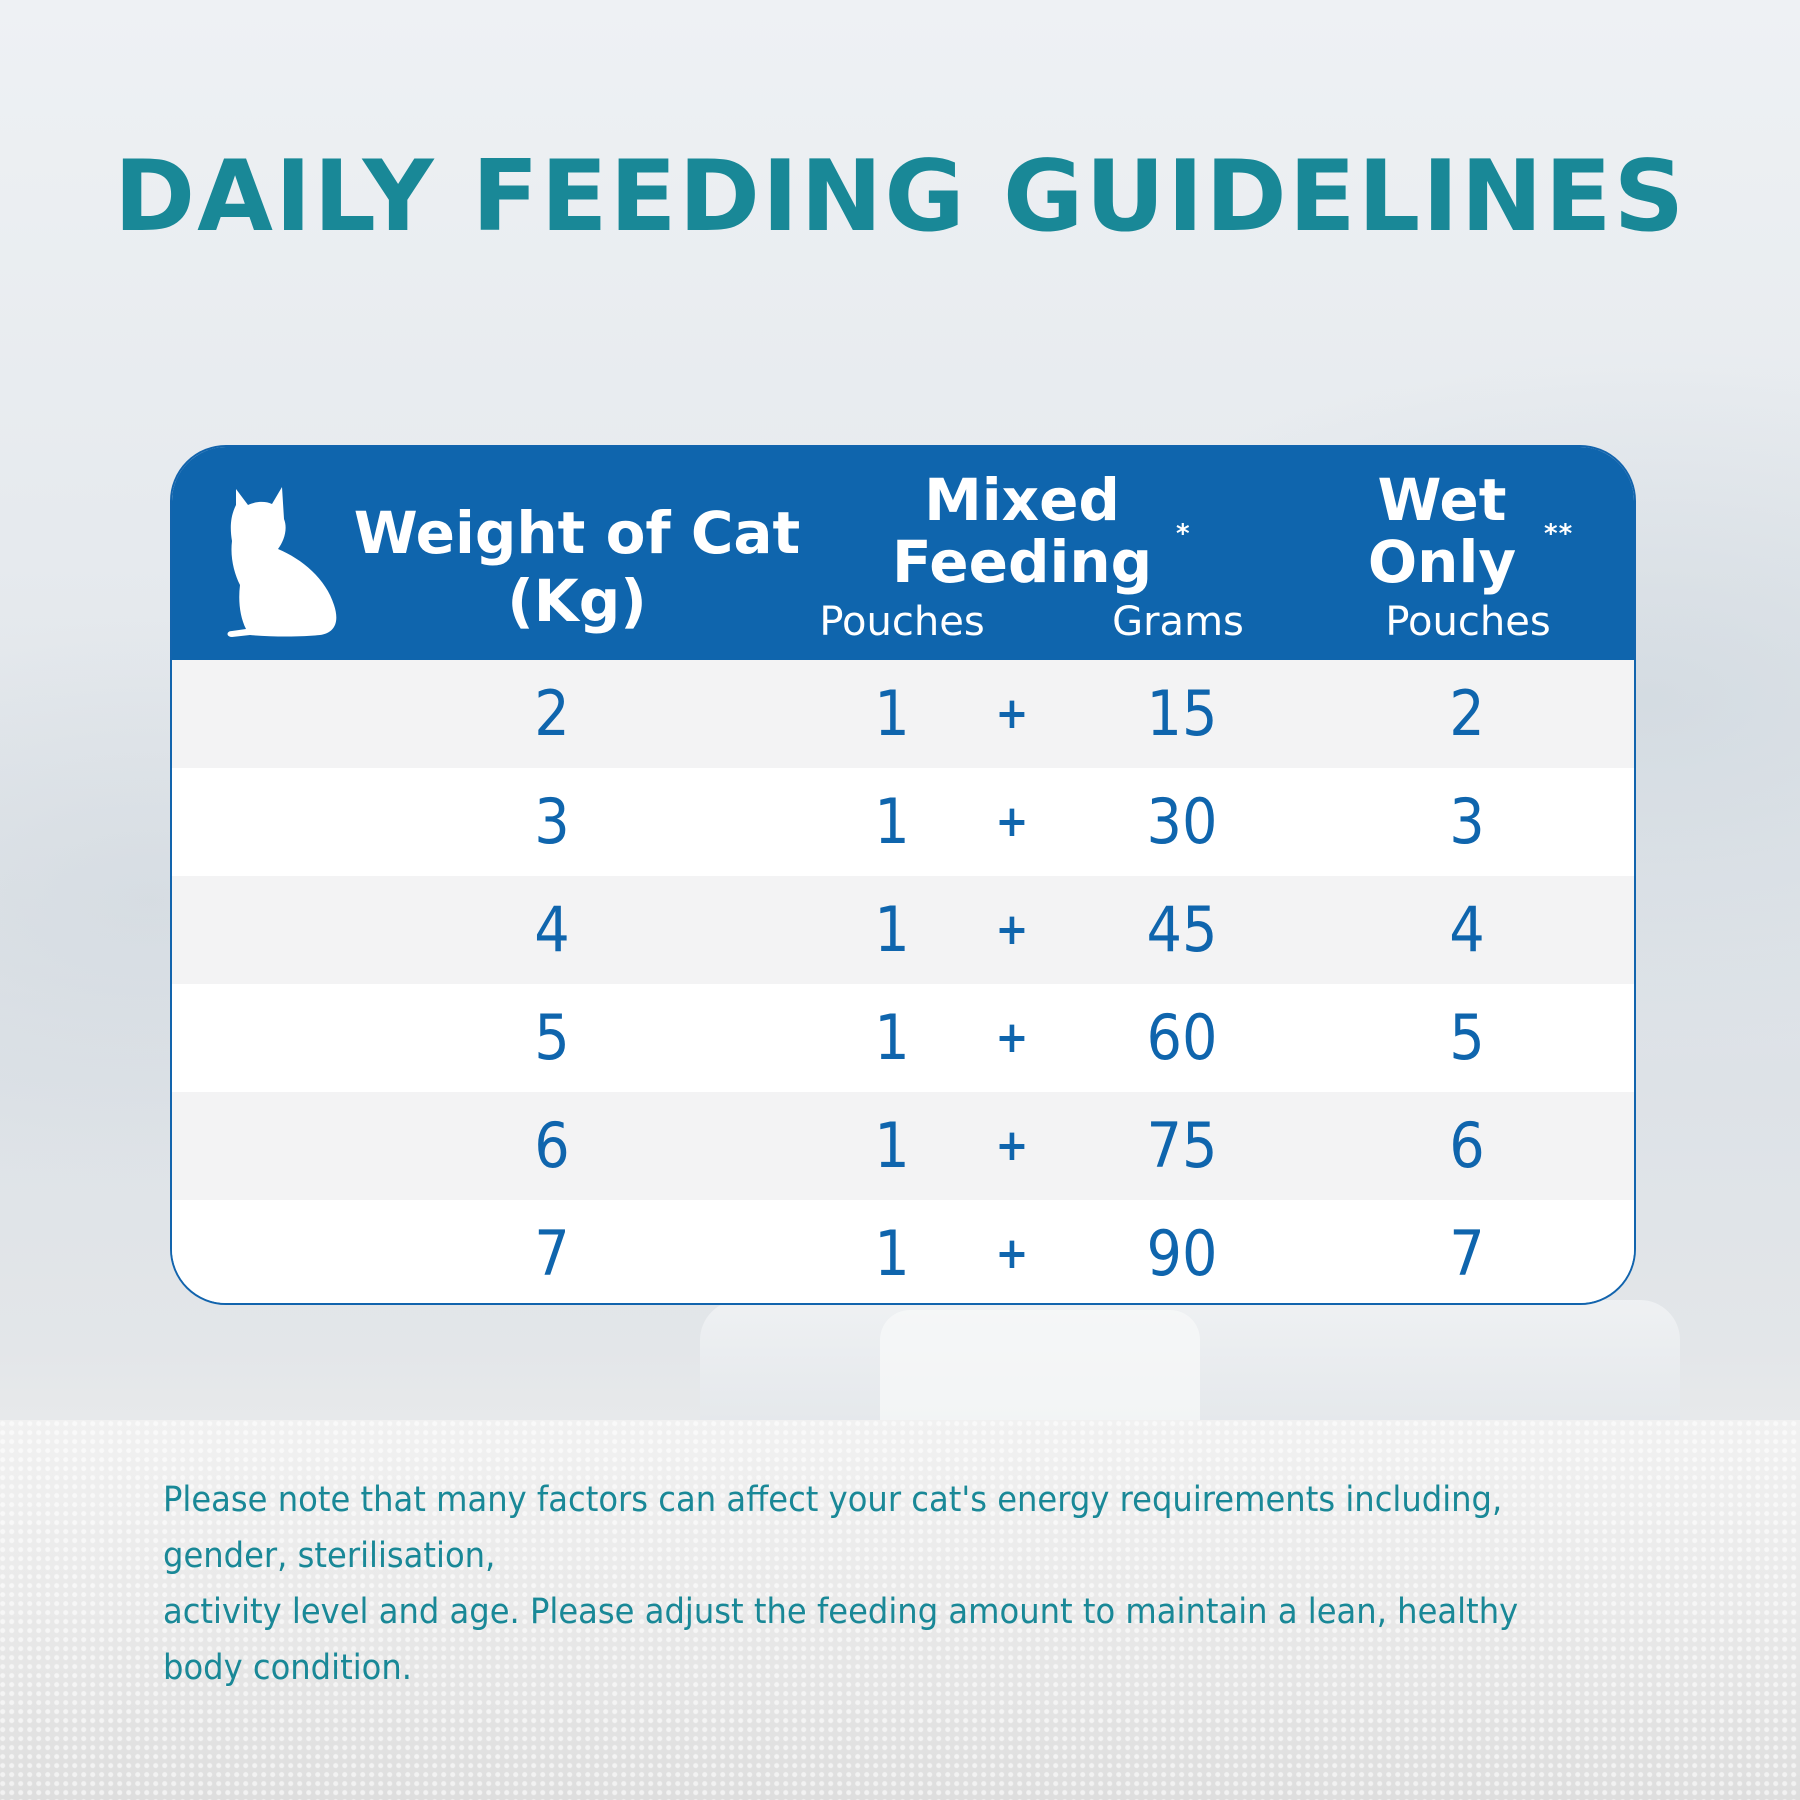  Describe the element at coordinates (1183, 534) in the screenshot. I see `mixed-footnote-mark: *` at that location.